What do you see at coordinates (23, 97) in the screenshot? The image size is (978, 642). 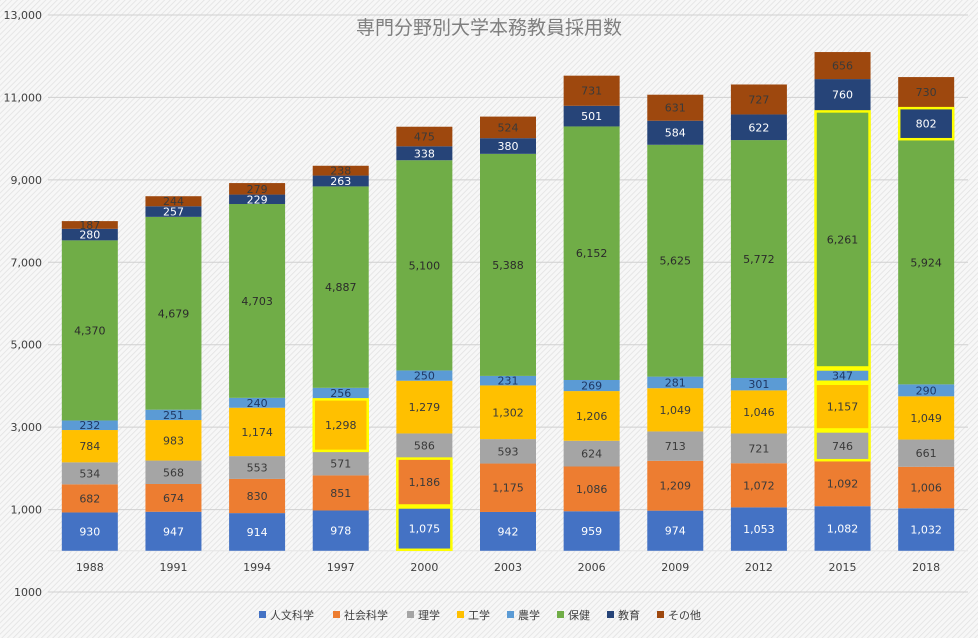 I see `y-tick-label: 11,000` at bounding box center [23, 97].